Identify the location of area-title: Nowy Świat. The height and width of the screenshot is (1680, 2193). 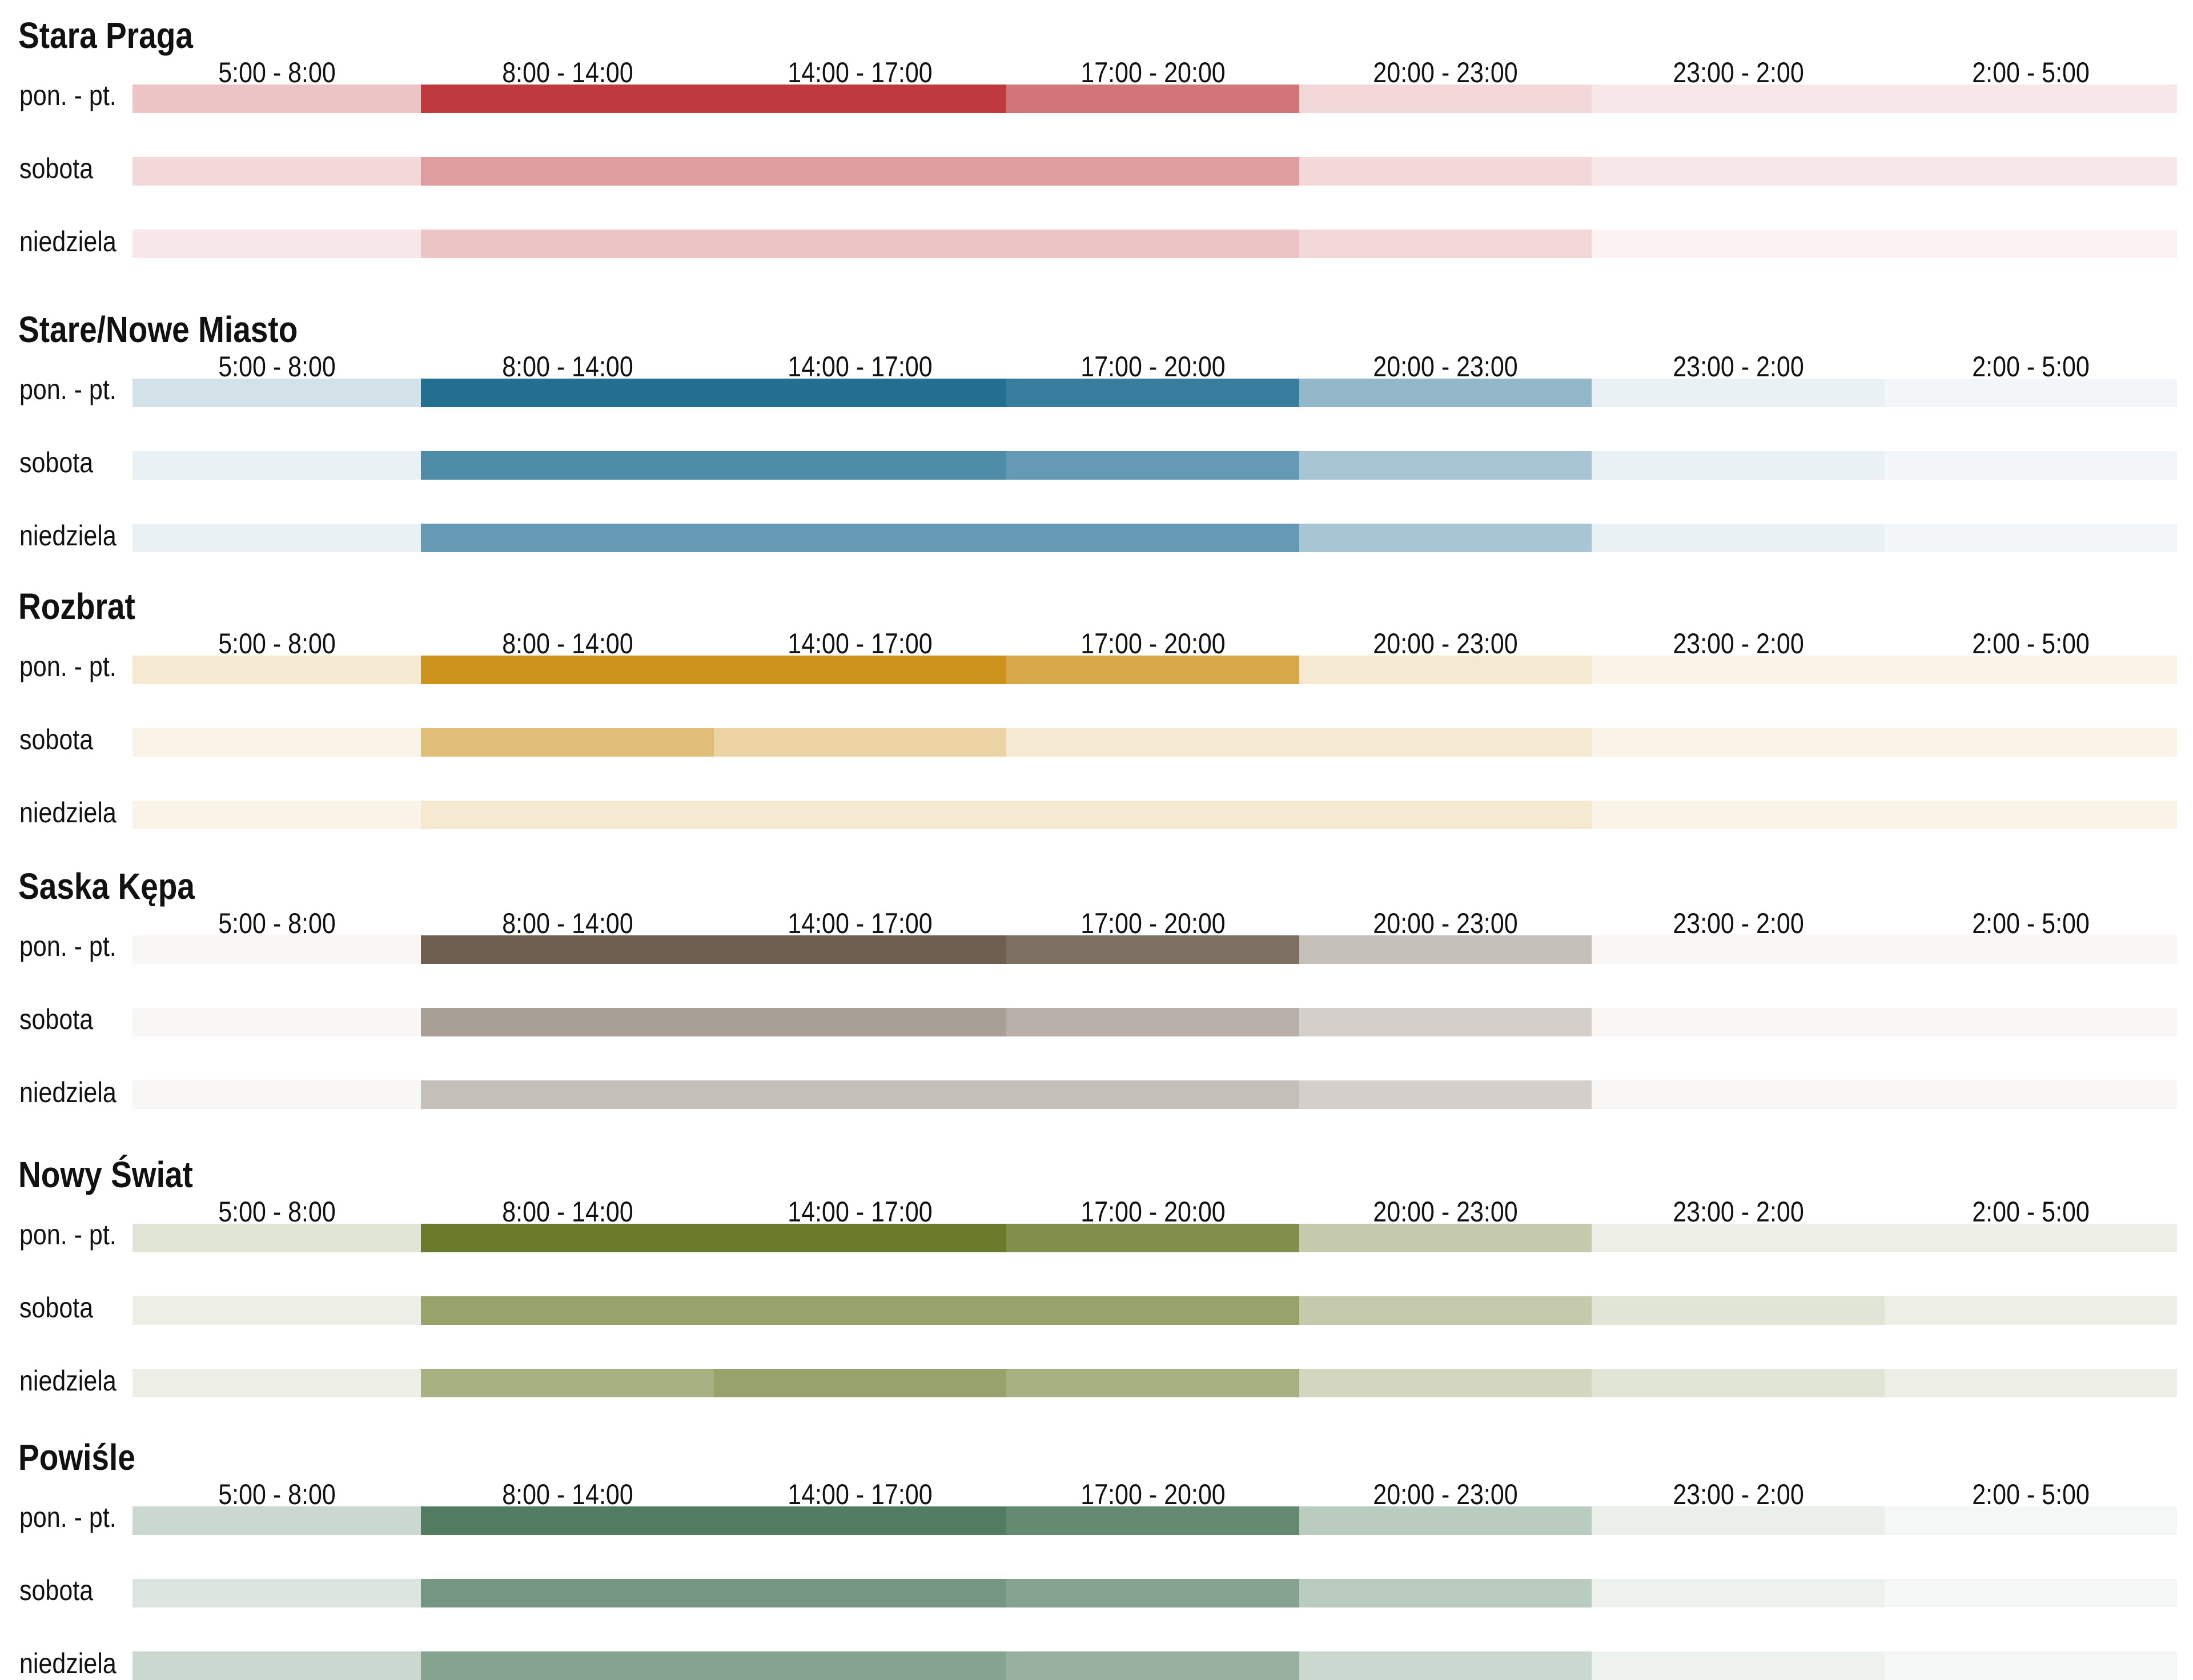
(105, 1174).